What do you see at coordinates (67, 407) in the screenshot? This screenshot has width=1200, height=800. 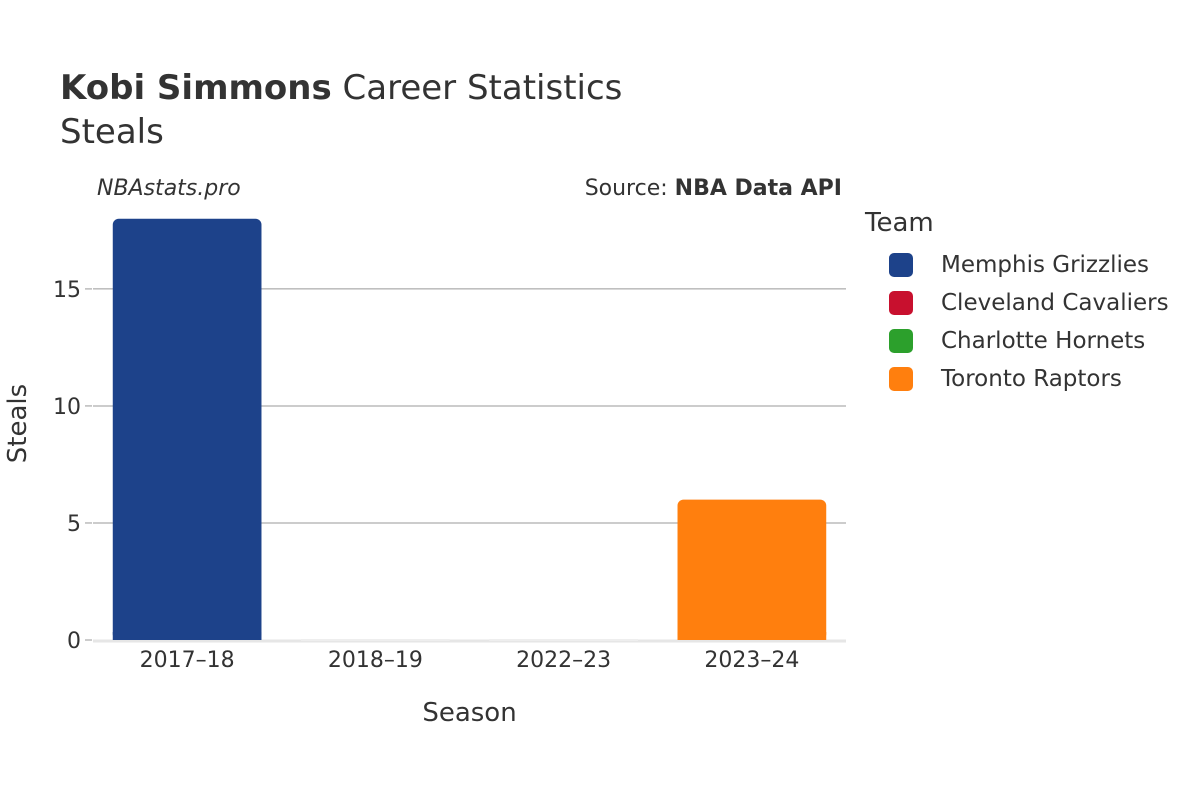 I see `y-tick-label: 10` at bounding box center [67, 407].